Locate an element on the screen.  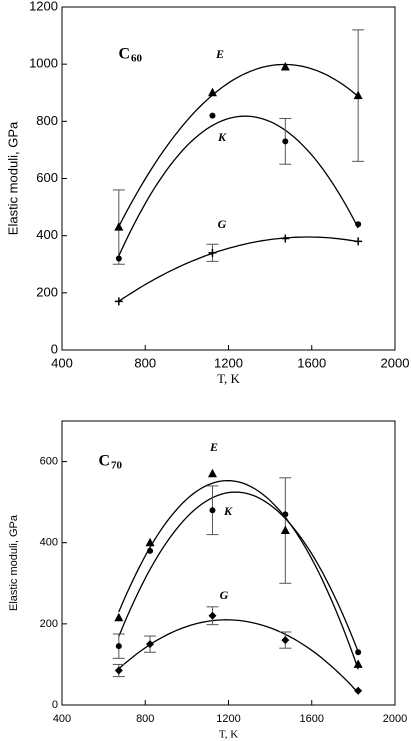
y-tick-label: 1000 is located at coordinates (43, 63).